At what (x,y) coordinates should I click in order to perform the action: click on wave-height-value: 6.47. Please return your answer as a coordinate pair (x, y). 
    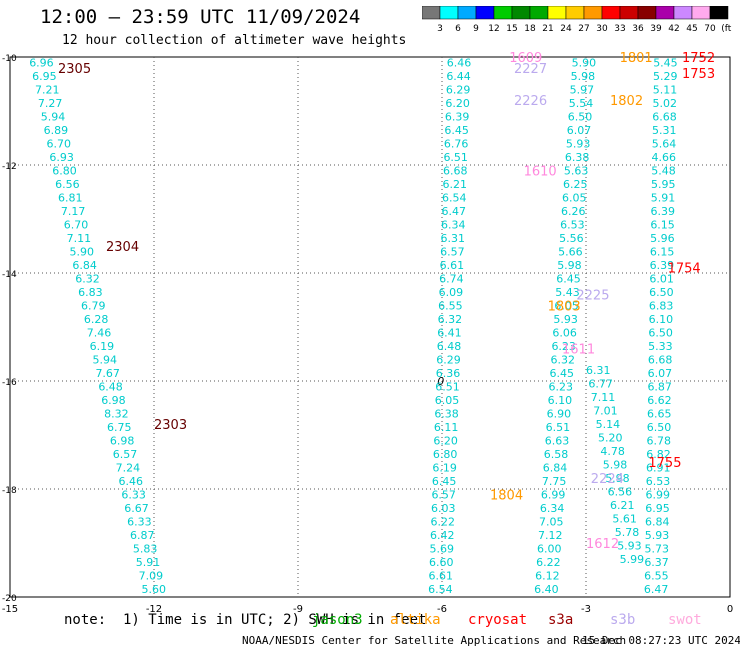
    Looking at the image, I should click on (454, 211).